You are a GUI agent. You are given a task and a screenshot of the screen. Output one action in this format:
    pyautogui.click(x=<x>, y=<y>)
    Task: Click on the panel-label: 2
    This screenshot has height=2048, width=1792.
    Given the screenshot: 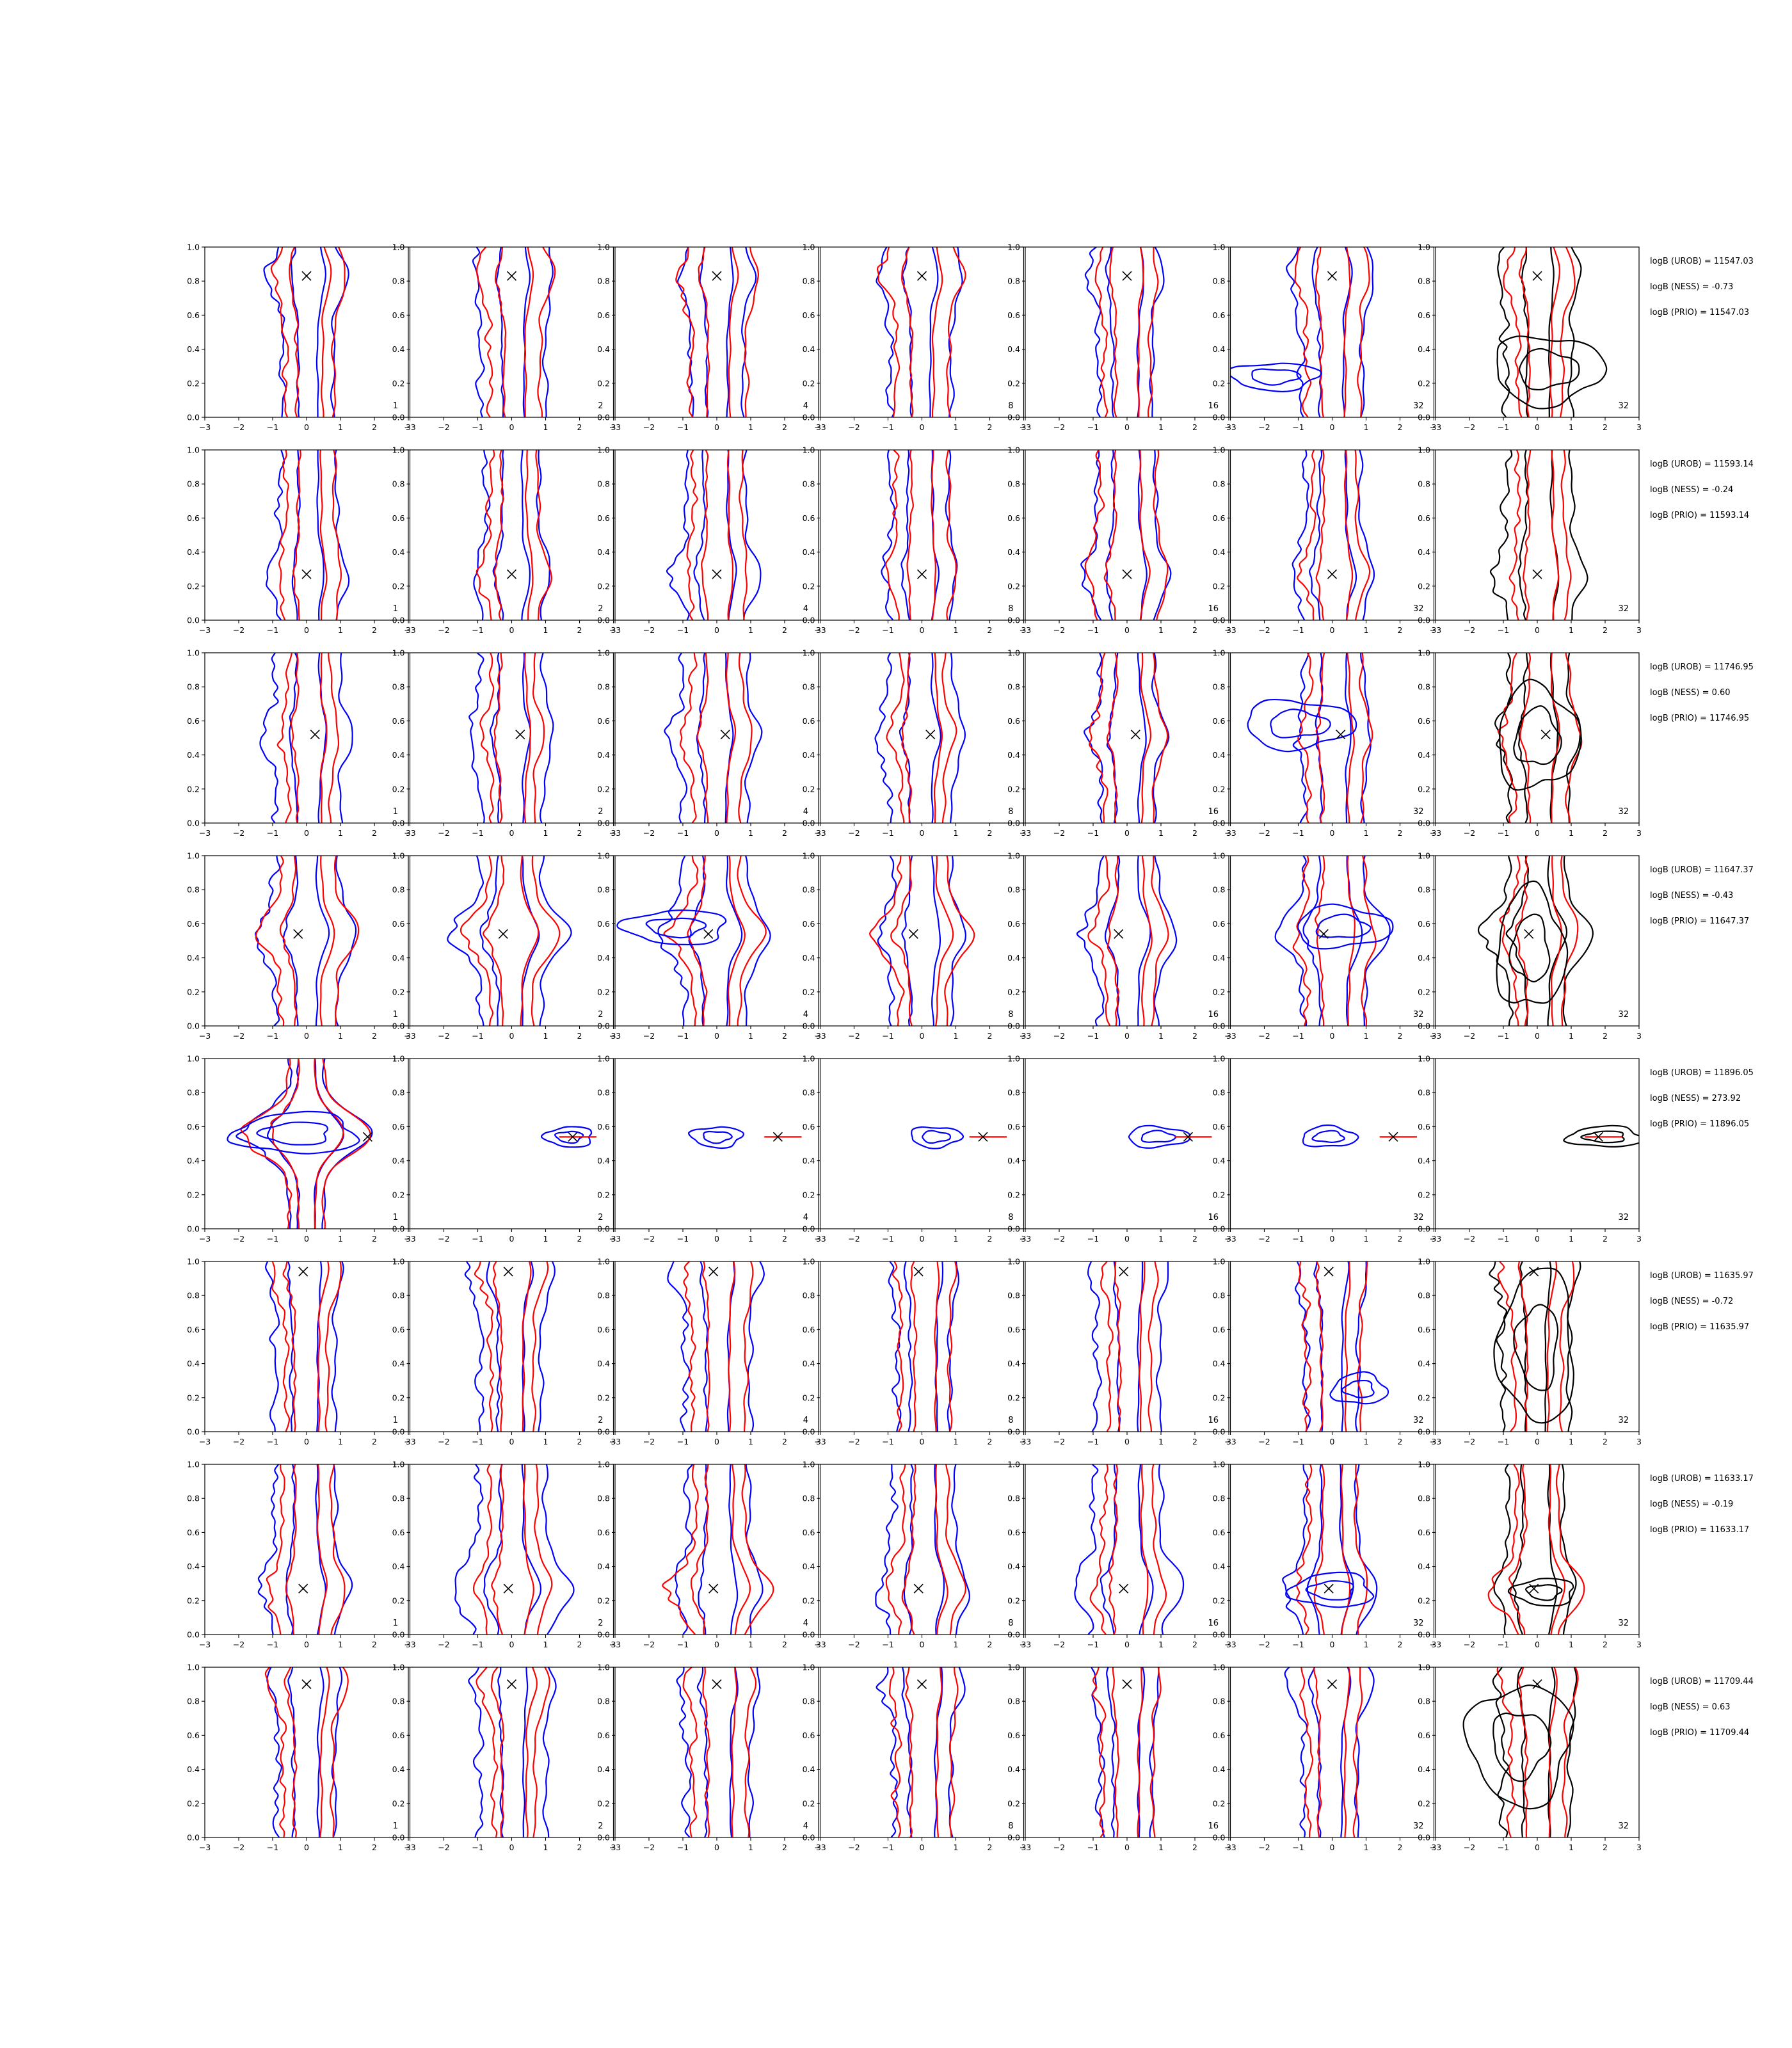 What is the action you would take?
    pyautogui.click(x=600, y=1015)
    